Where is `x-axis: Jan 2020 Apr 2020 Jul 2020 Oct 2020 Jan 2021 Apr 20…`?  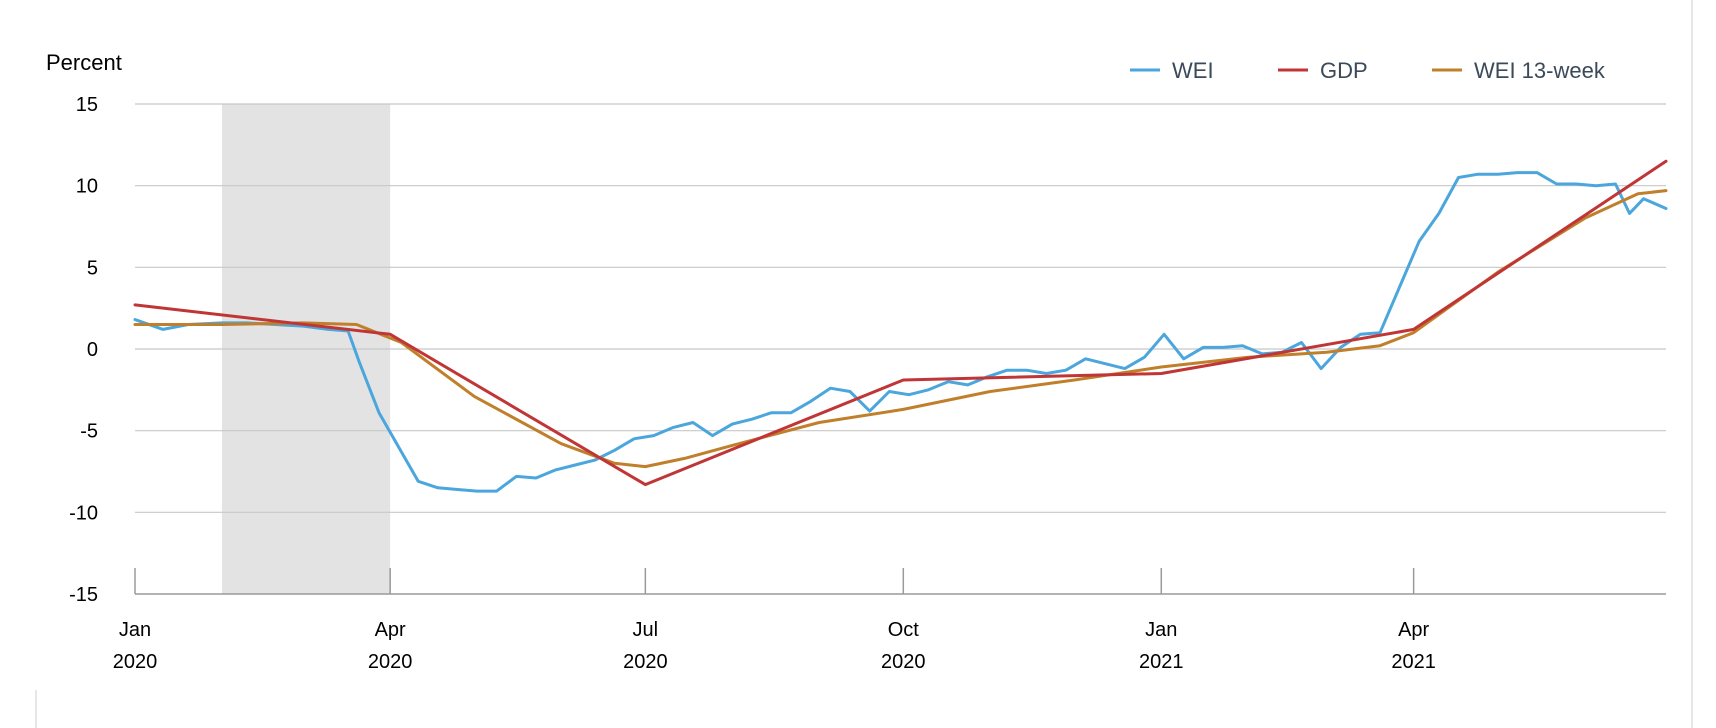 x-axis: Jan 2020 Apr 2020 Jul 2020 Oct 2020 Jan 2021 Apr 20… is located at coordinates (774, 620).